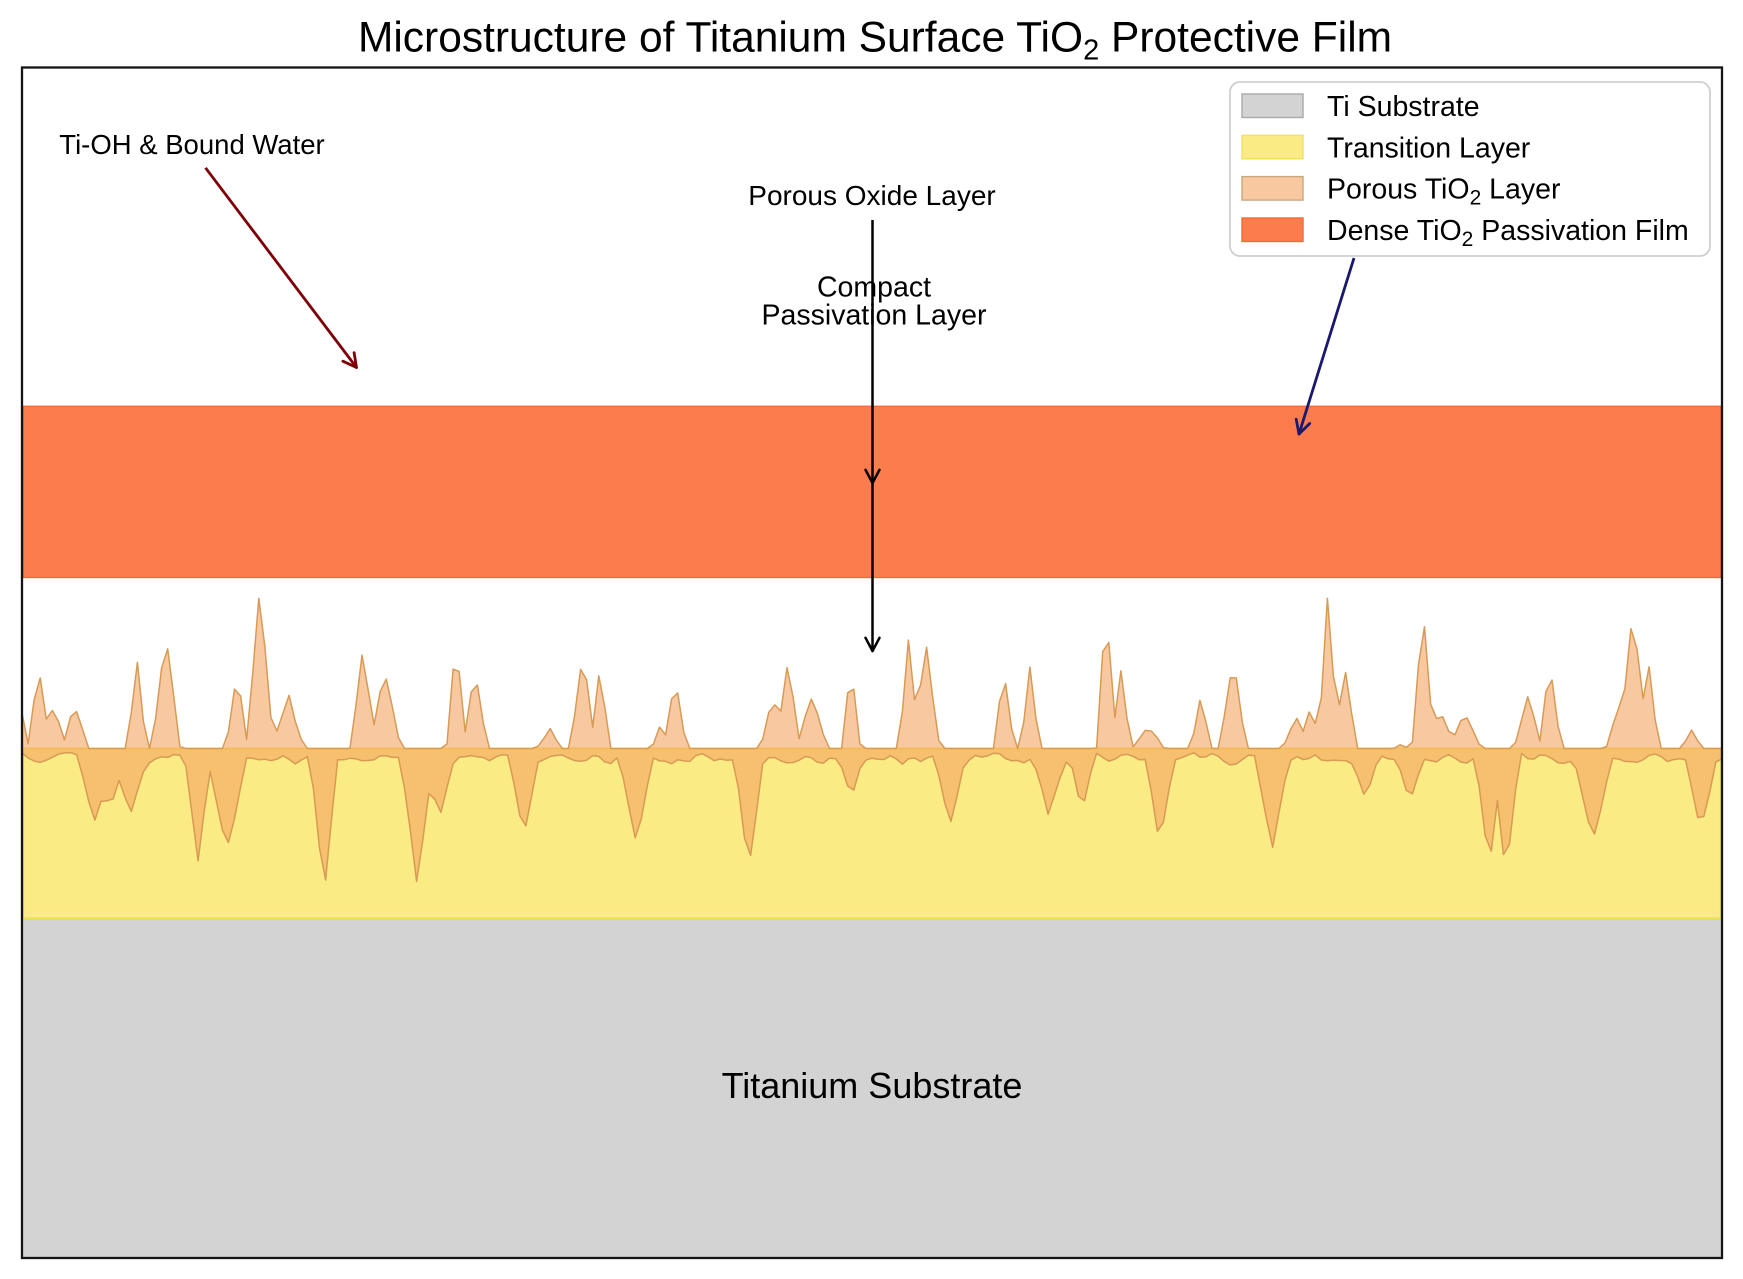 This screenshot has height=1279, width=1743. Describe the element at coordinates (1429, 148) in the screenshot. I see `svg-text: Transition Layer` at that location.